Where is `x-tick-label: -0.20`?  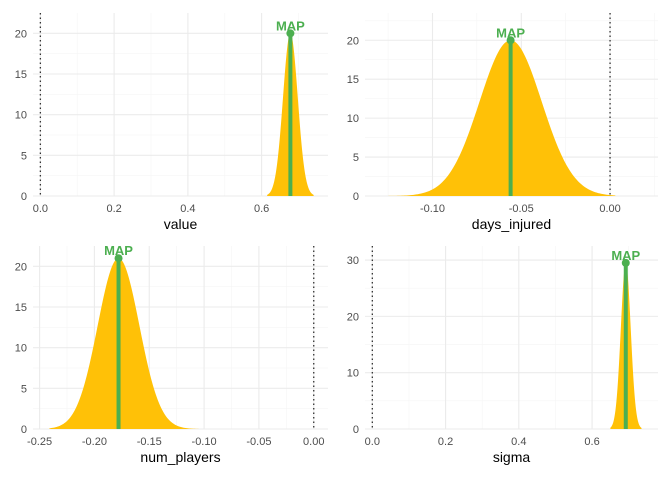
x-tick-label: -0.20 is located at coordinates (94, 442).